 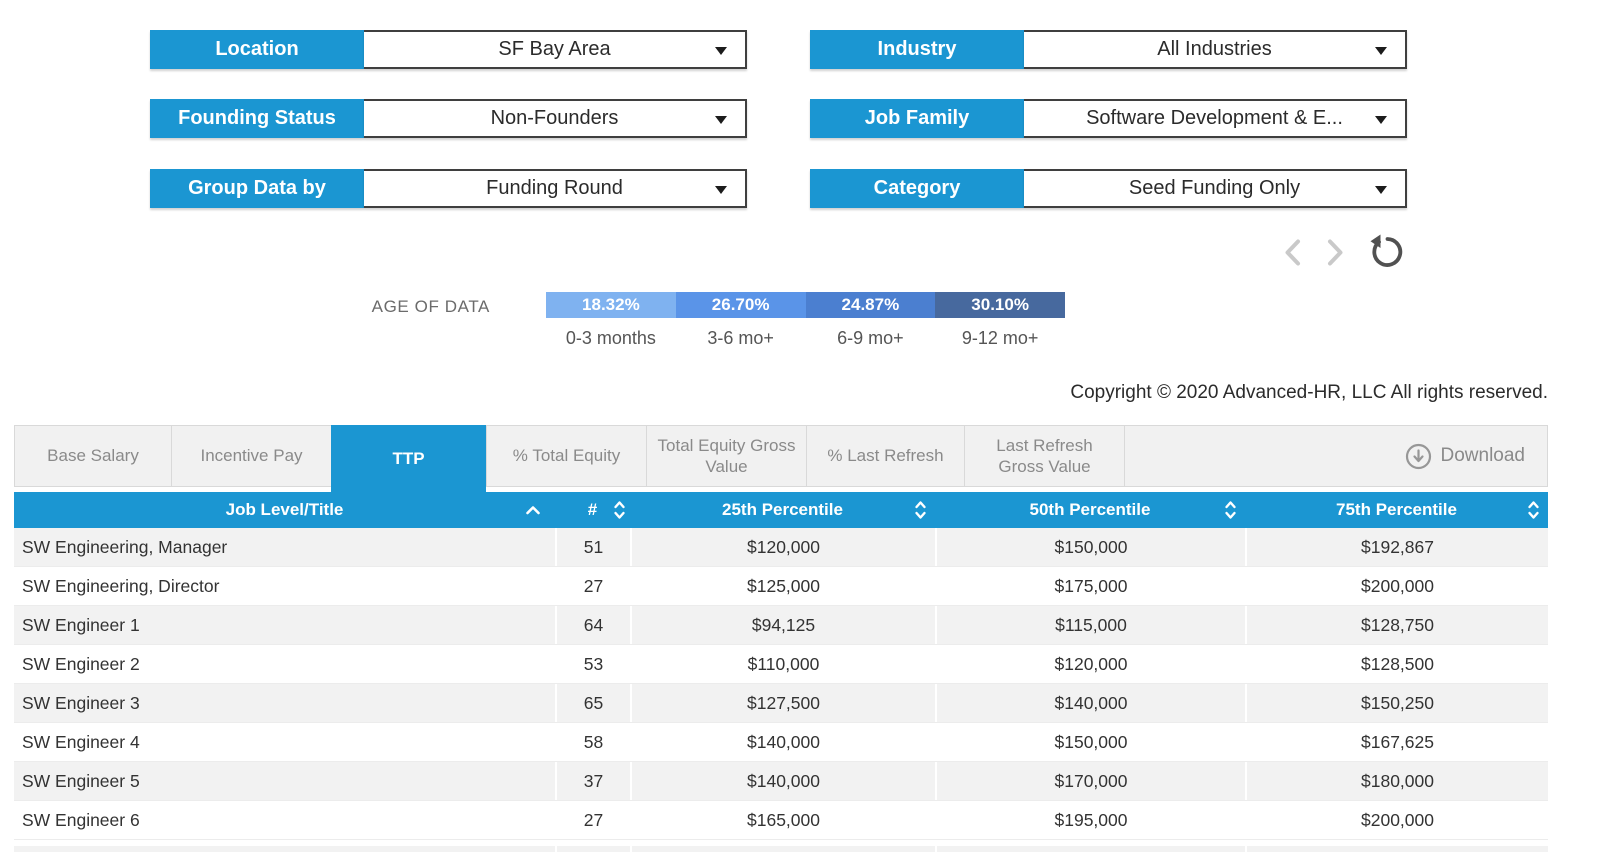 What do you see at coordinates (1396, 742) in the screenshot?
I see `p75-cell: $167,625` at bounding box center [1396, 742].